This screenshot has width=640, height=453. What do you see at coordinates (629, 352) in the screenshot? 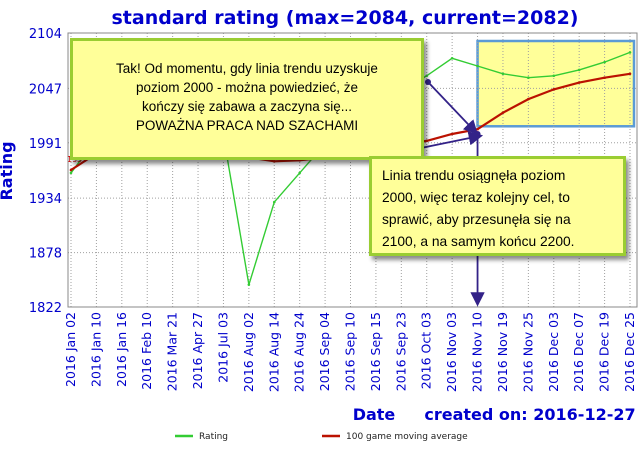
I see `x-tick-label: 2016 Dec 25` at bounding box center [629, 352].